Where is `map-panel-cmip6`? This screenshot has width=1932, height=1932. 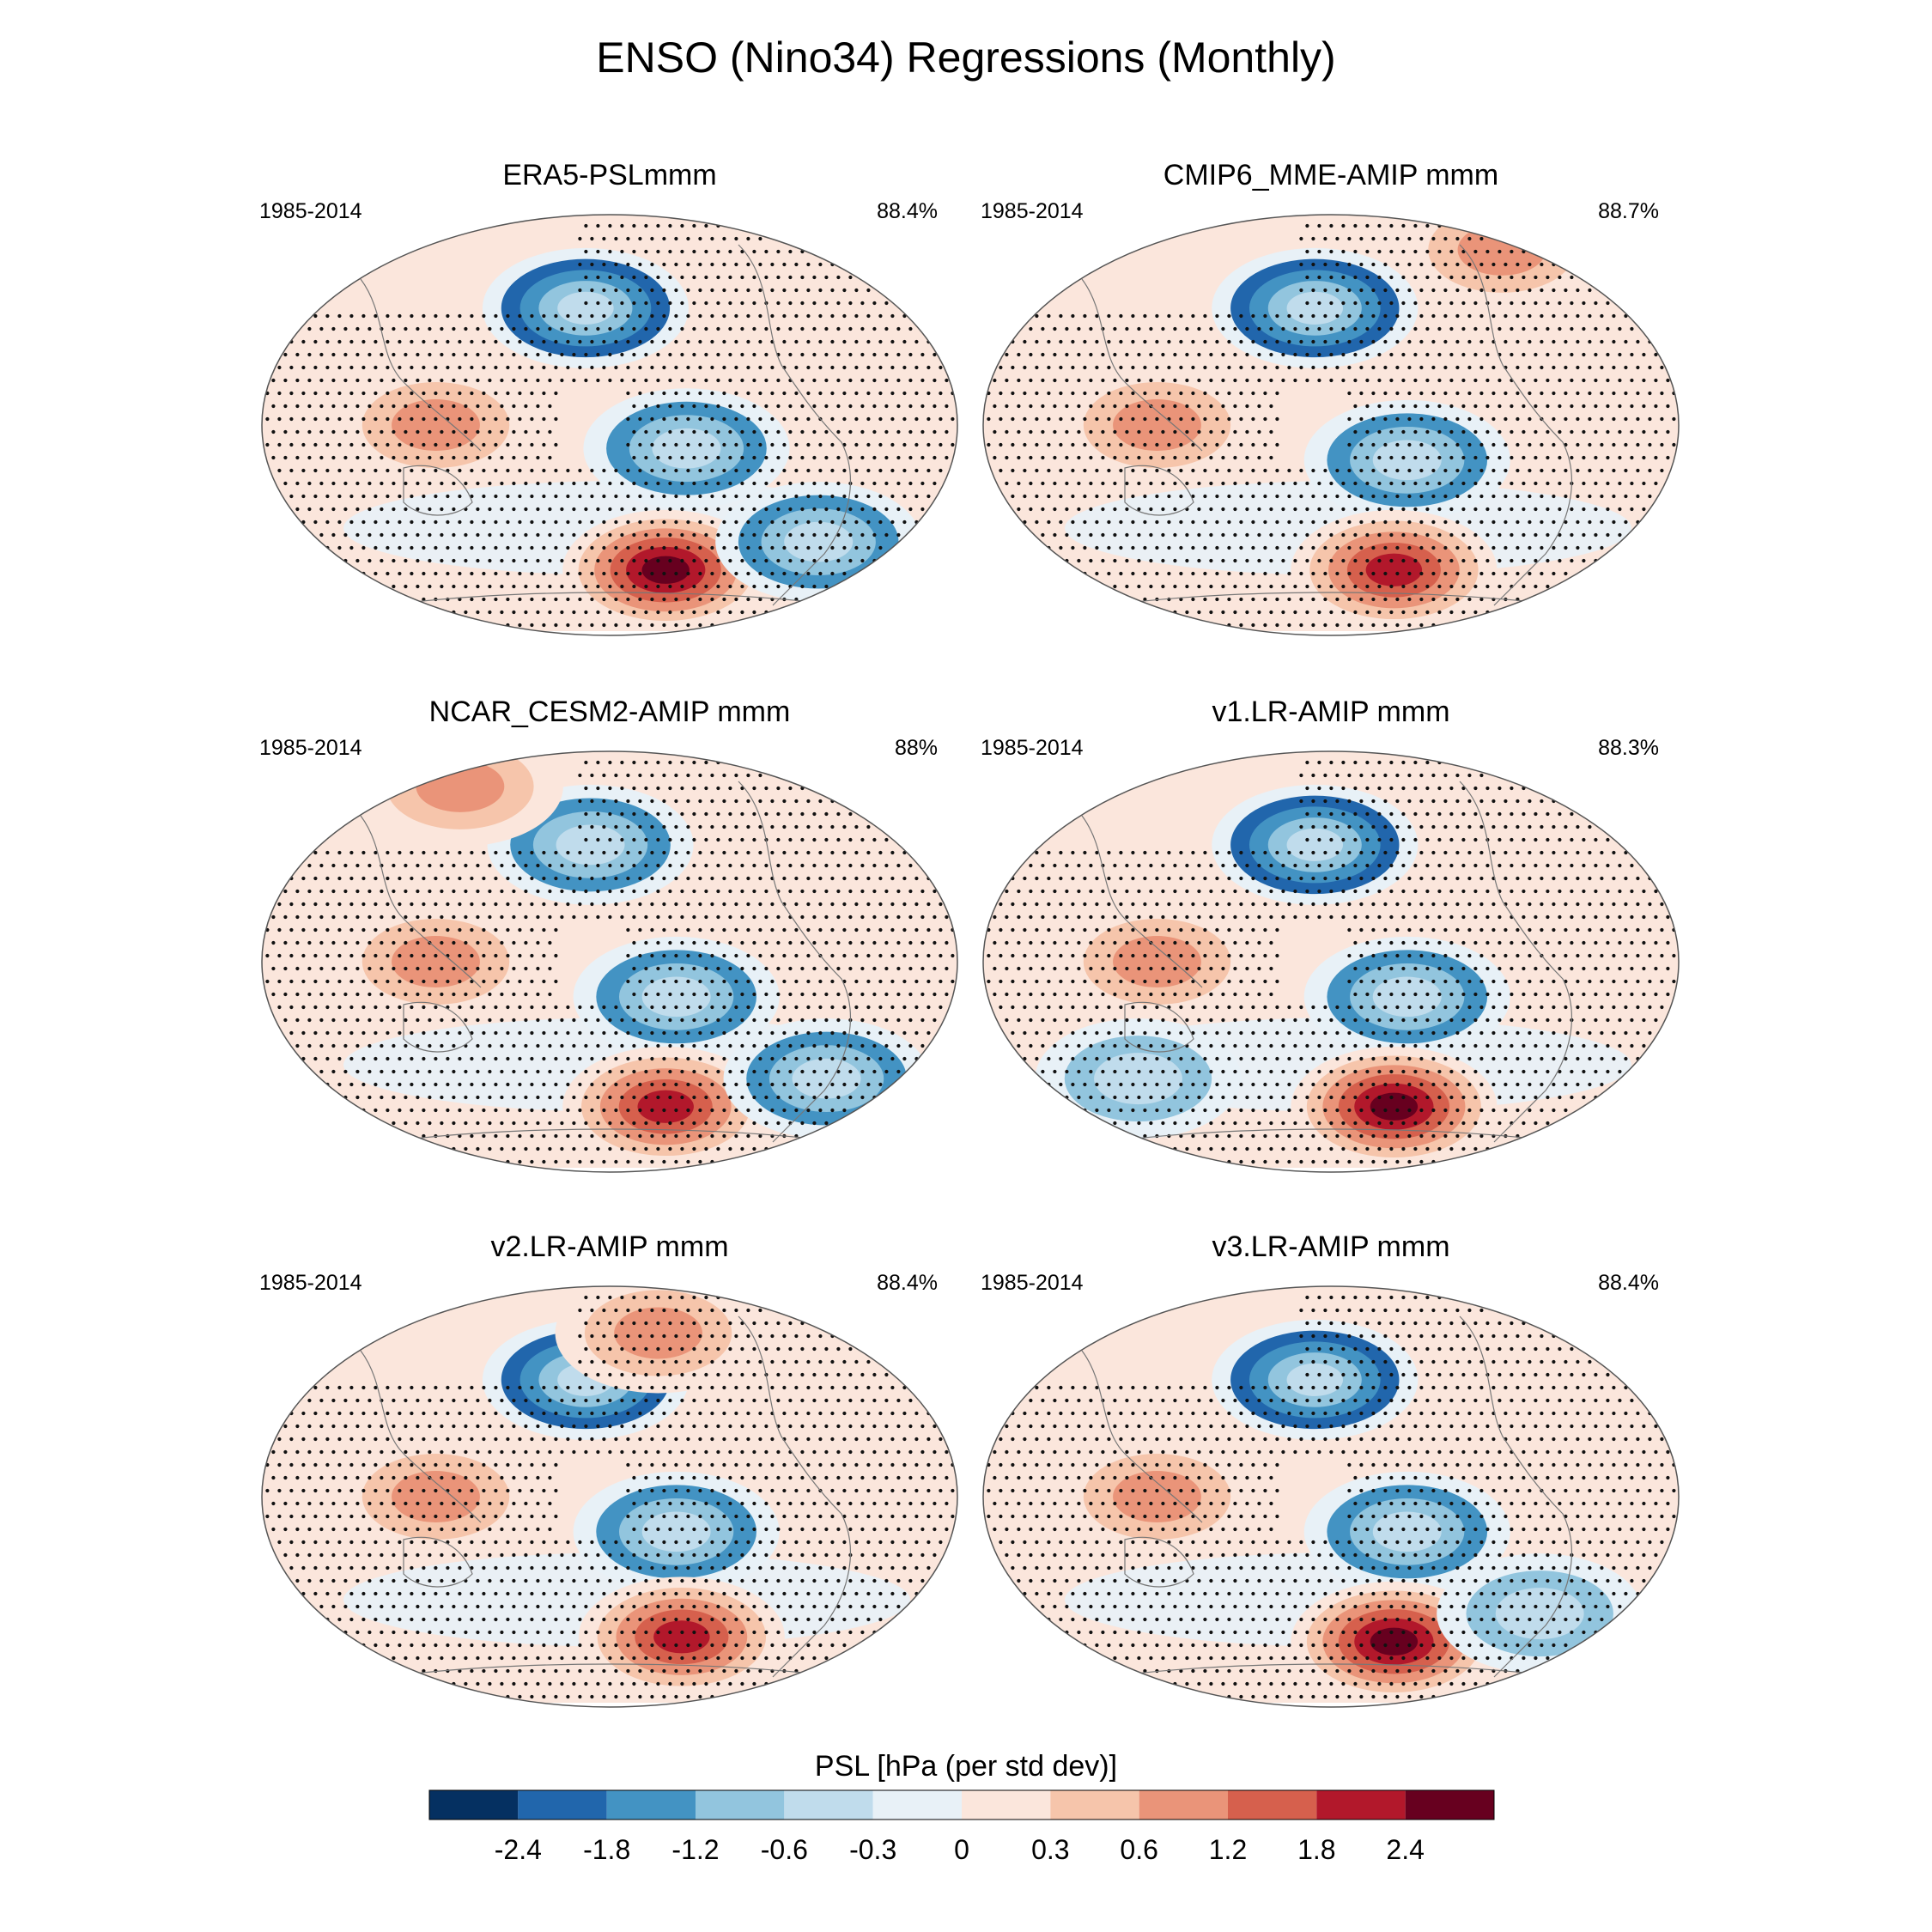 map-panel-cmip6 is located at coordinates (1331, 425).